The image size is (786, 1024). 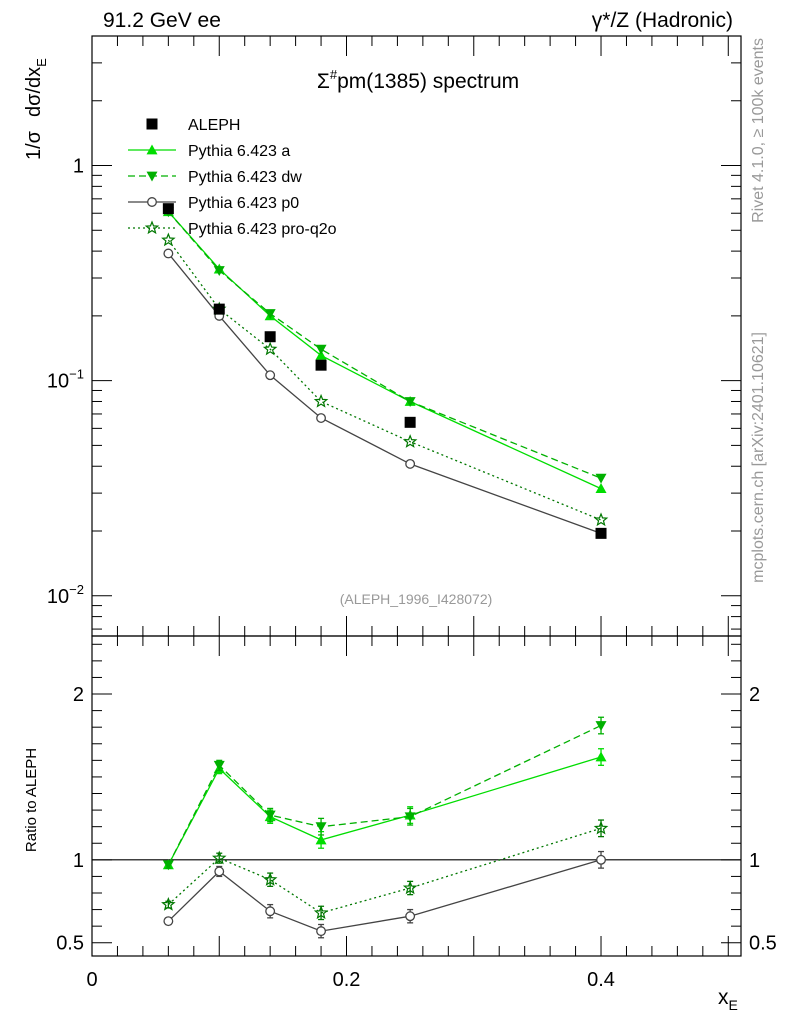 What do you see at coordinates (262, 229) in the screenshot?
I see `legend-label: Pythia 6.423 pro-q2o` at bounding box center [262, 229].